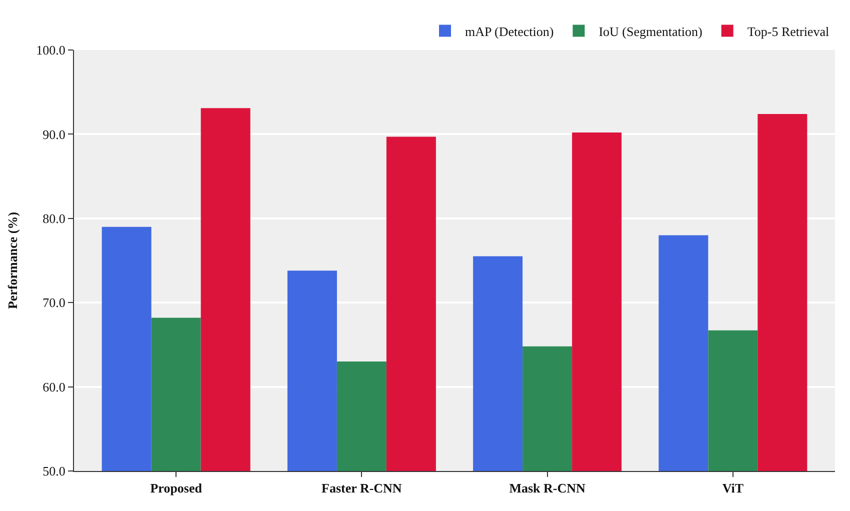 The height and width of the screenshot is (511, 850). Describe the element at coordinates (650, 31) in the screenshot. I see `legend-label: IoU (Segmentation)` at that location.